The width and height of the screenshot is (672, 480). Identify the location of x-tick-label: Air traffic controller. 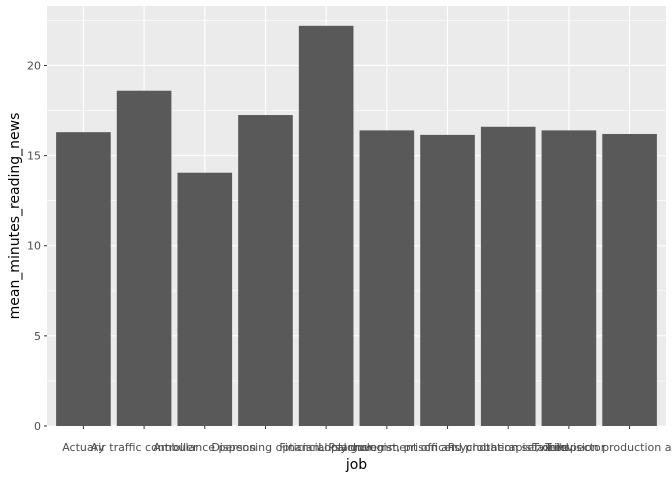
(144, 447).